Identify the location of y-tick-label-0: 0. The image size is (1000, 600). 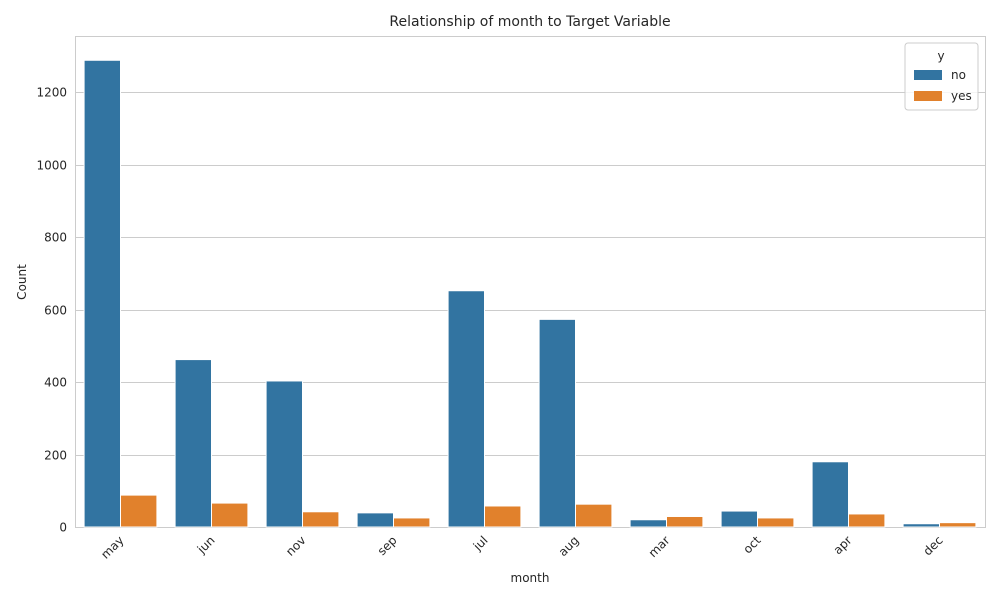
(63, 528).